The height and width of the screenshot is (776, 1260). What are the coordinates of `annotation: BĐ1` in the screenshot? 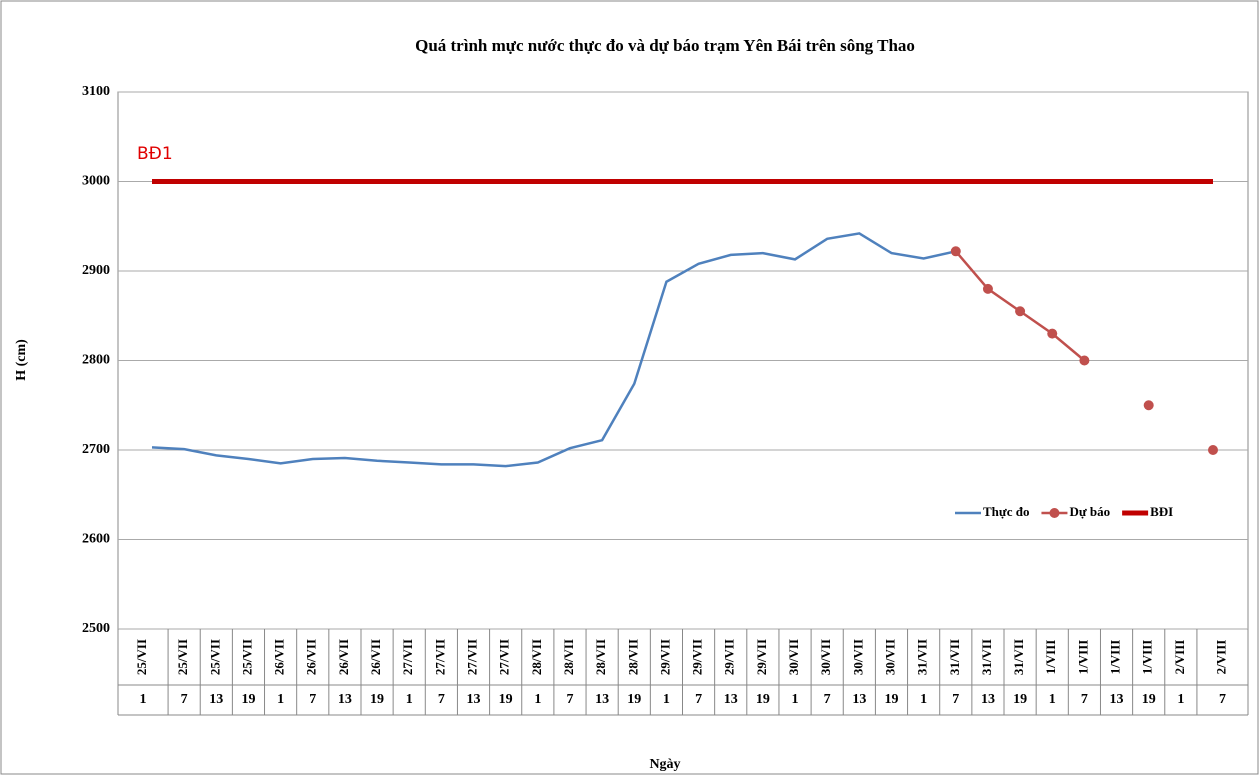 It's located at (155, 154).